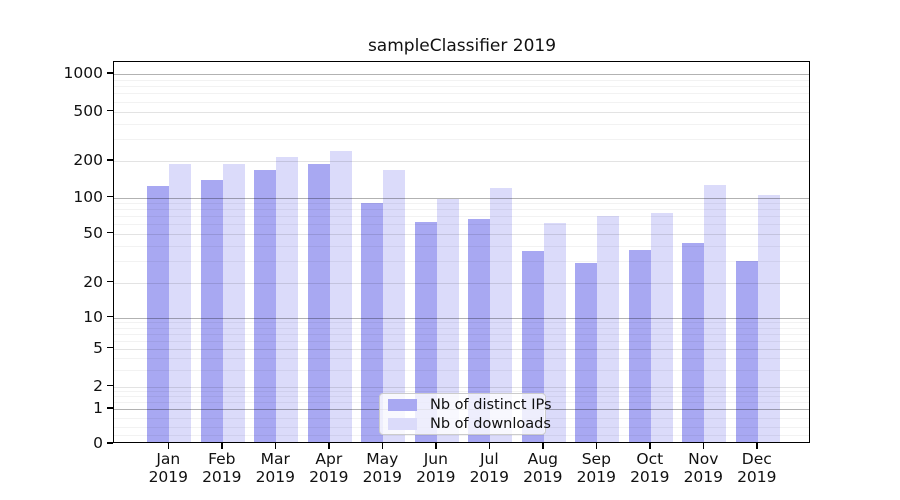 The image size is (900, 500). I want to click on y-axis-tick-label: 50, so click(93, 232).